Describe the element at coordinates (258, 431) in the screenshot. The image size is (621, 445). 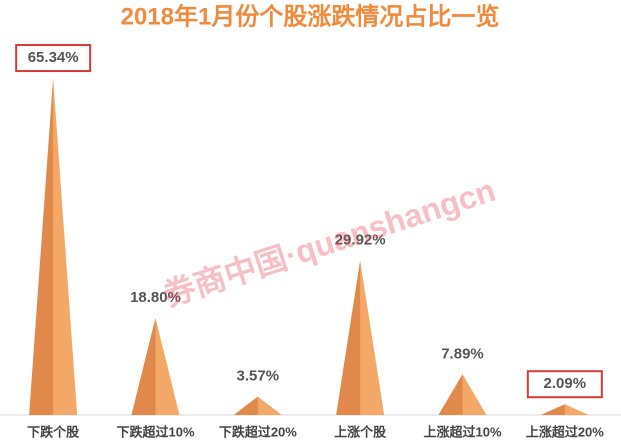
I see `x-tick-label: 下跌超过20%` at that location.